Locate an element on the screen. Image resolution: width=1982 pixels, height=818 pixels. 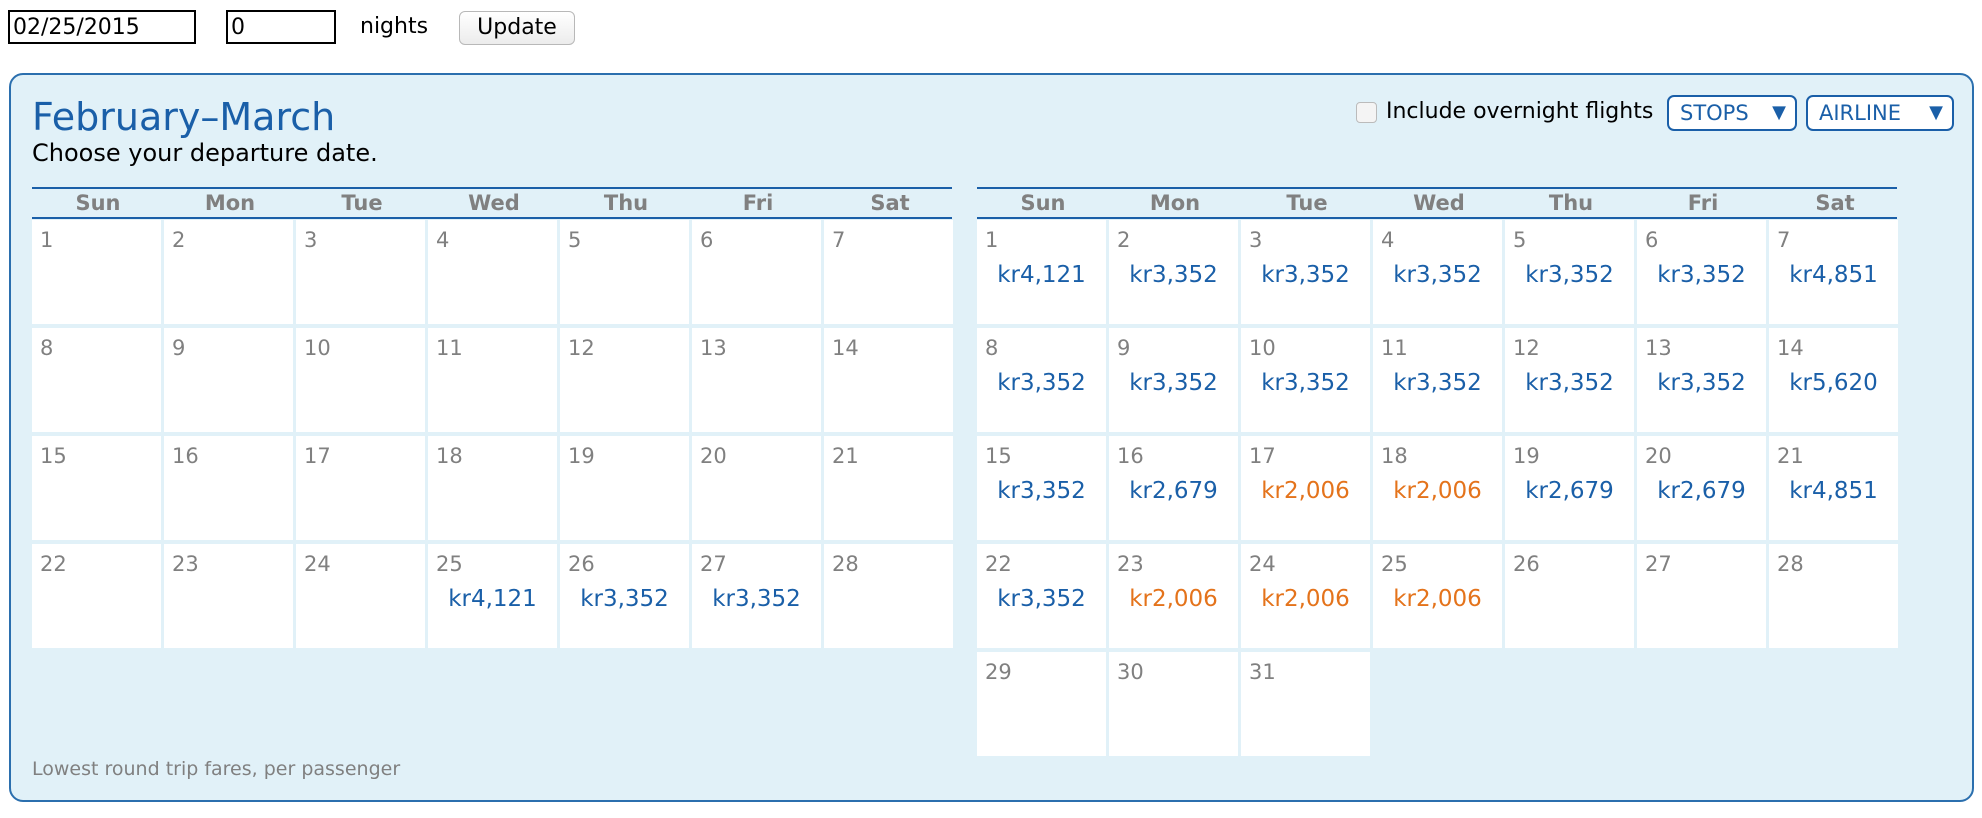
calendar-day-with-fare: 25 kr4,121 is located at coordinates (492, 596).